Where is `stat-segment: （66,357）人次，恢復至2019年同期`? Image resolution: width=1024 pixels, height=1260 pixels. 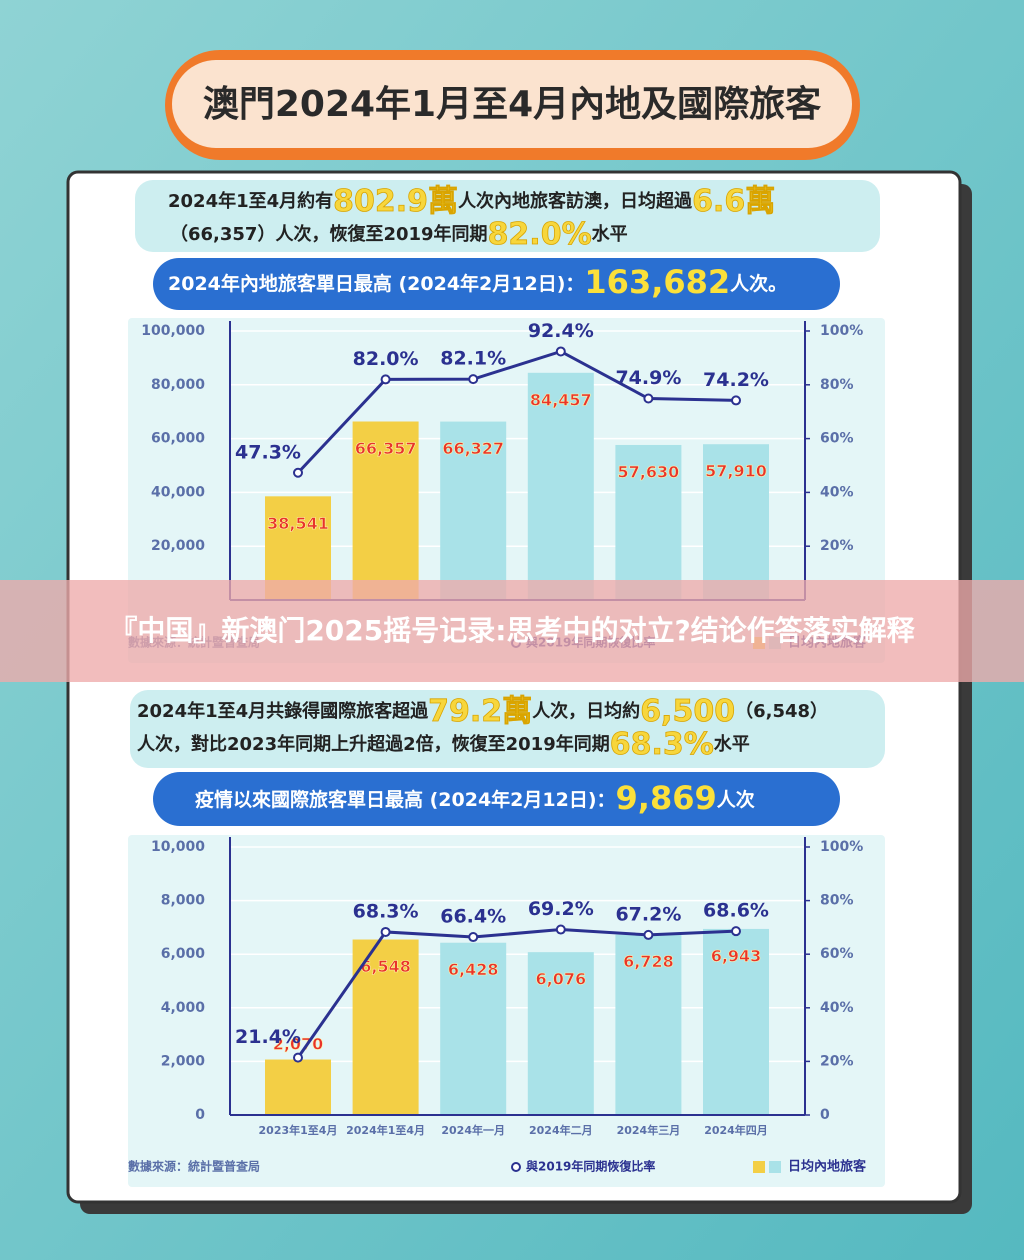
stat-segment: （66,357）人次，恢復至2019年同期 is located at coordinates (329, 234).